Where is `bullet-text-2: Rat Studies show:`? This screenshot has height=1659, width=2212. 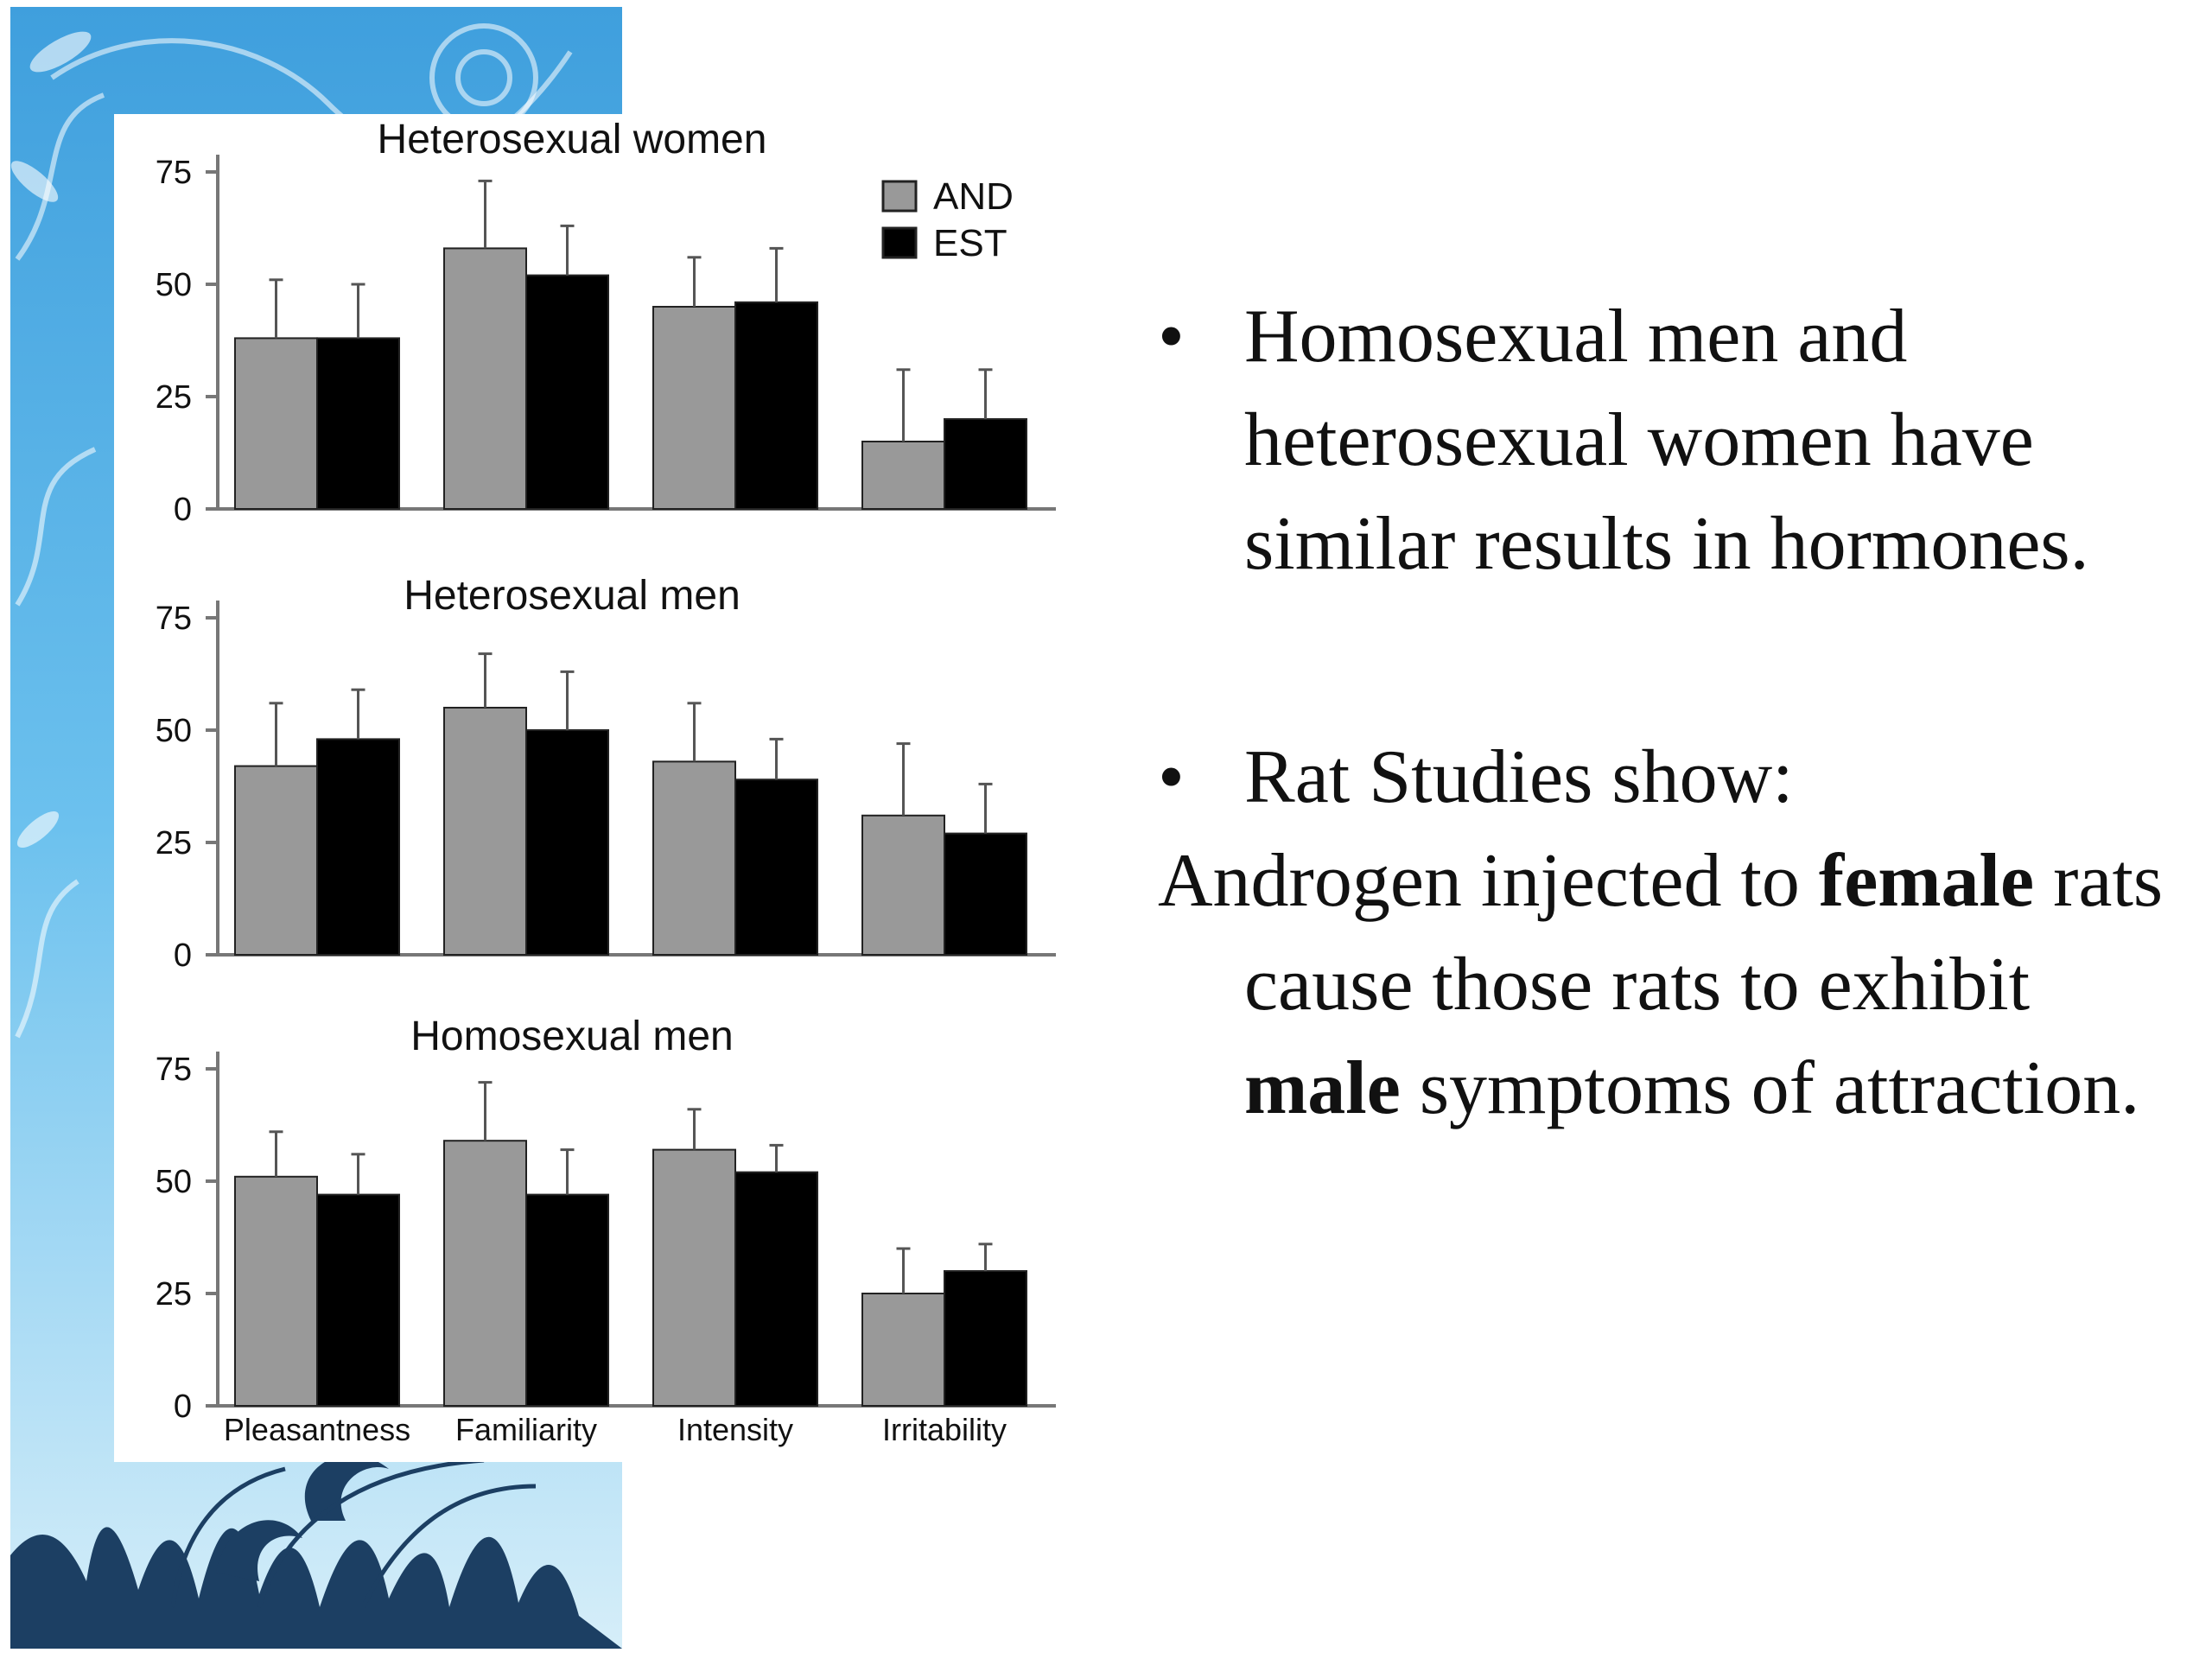 bullet-text-2: Rat Studies show: is located at coordinates (1519, 777).